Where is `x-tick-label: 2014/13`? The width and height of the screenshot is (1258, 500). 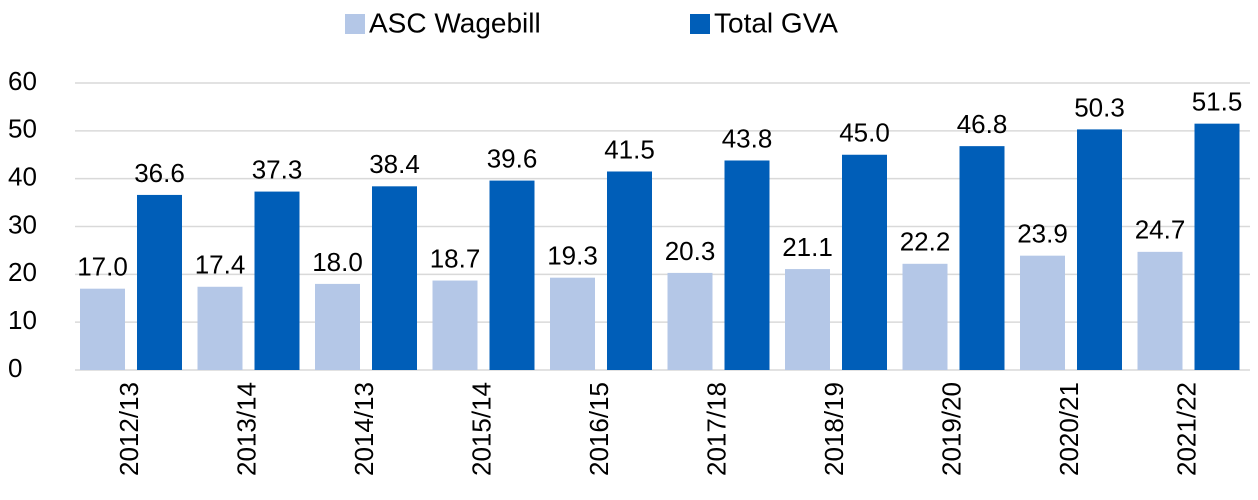 x-tick-label: 2014/13 is located at coordinates (364, 429).